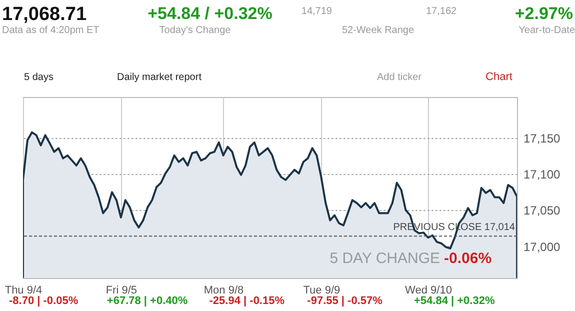  What do you see at coordinates (546, 30) in the screenshot?
I see `text: Year-to-Date` at bounding box center [546, 30].